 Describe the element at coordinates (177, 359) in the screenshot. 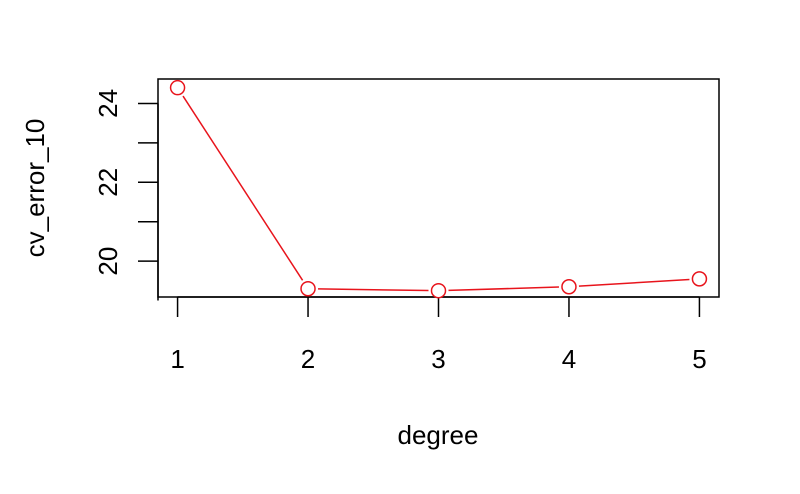

I see `x-tick-label: 1` at that location.